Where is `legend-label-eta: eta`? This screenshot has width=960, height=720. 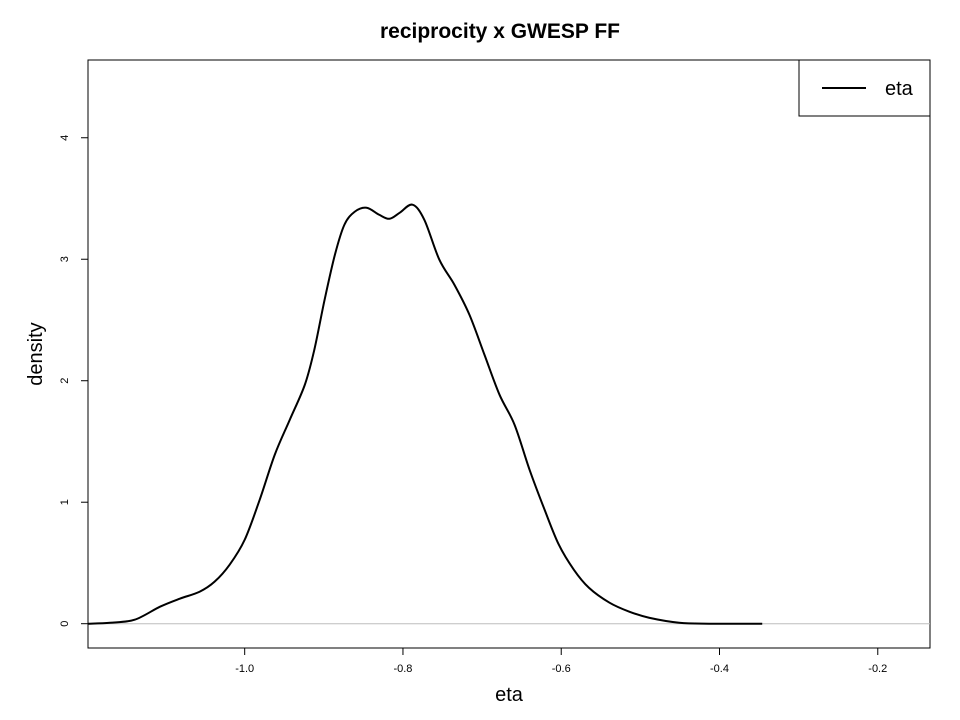 legend-label-eta: eta is located at coordinates (899, 89).